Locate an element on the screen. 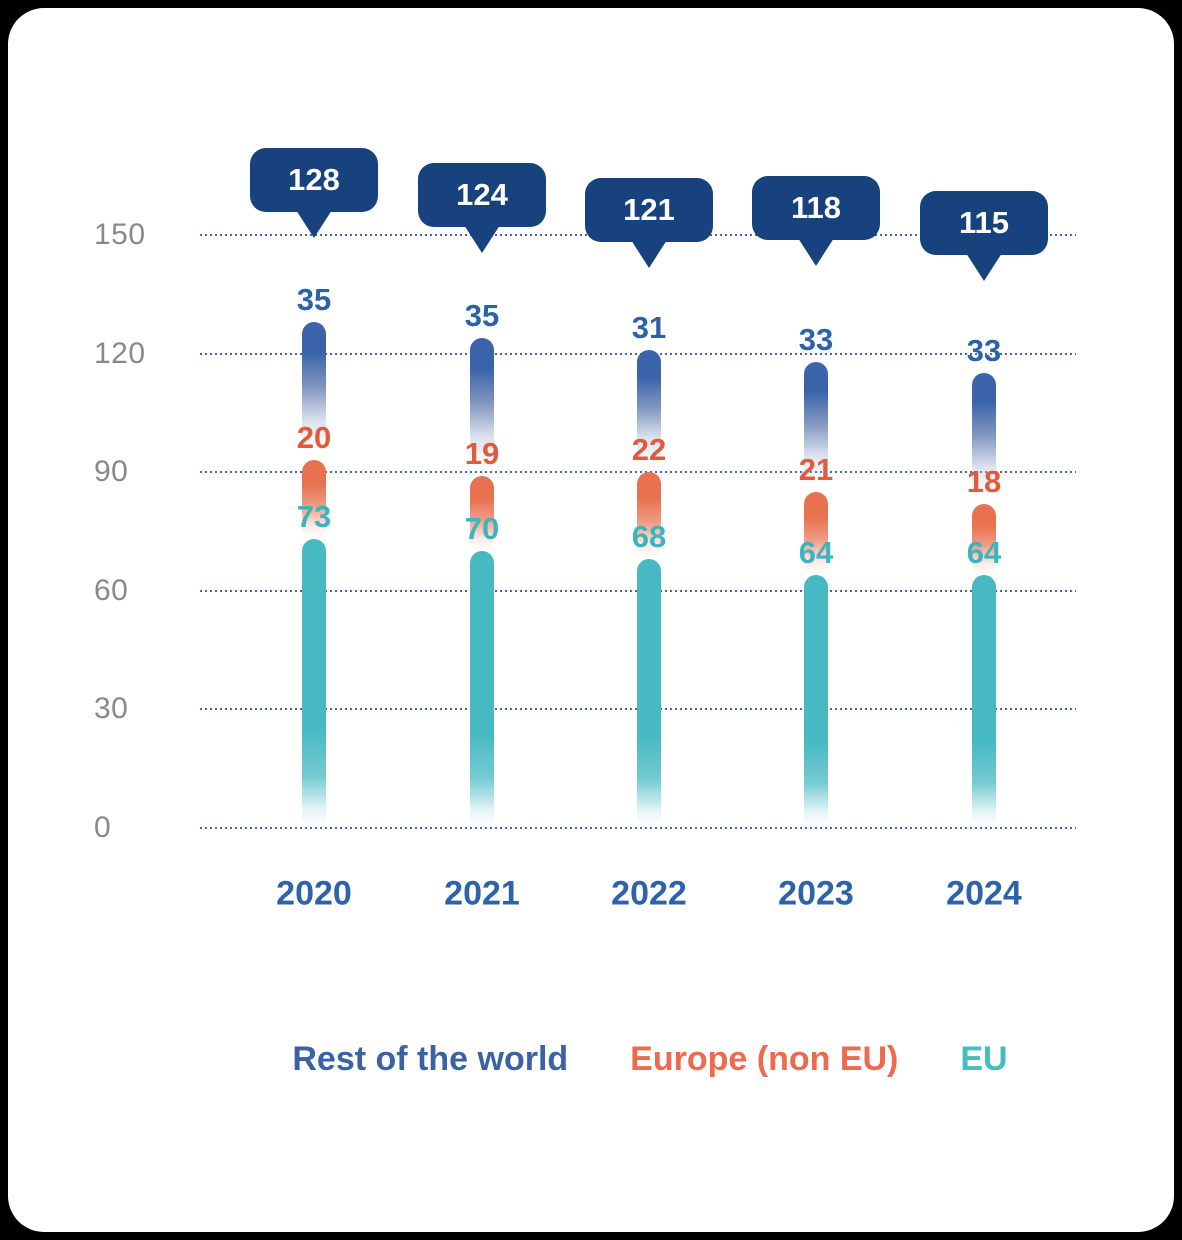 The width and height of the screenshot is (1182, 1240). value-label: 18 is located at coordinates (984, 481).